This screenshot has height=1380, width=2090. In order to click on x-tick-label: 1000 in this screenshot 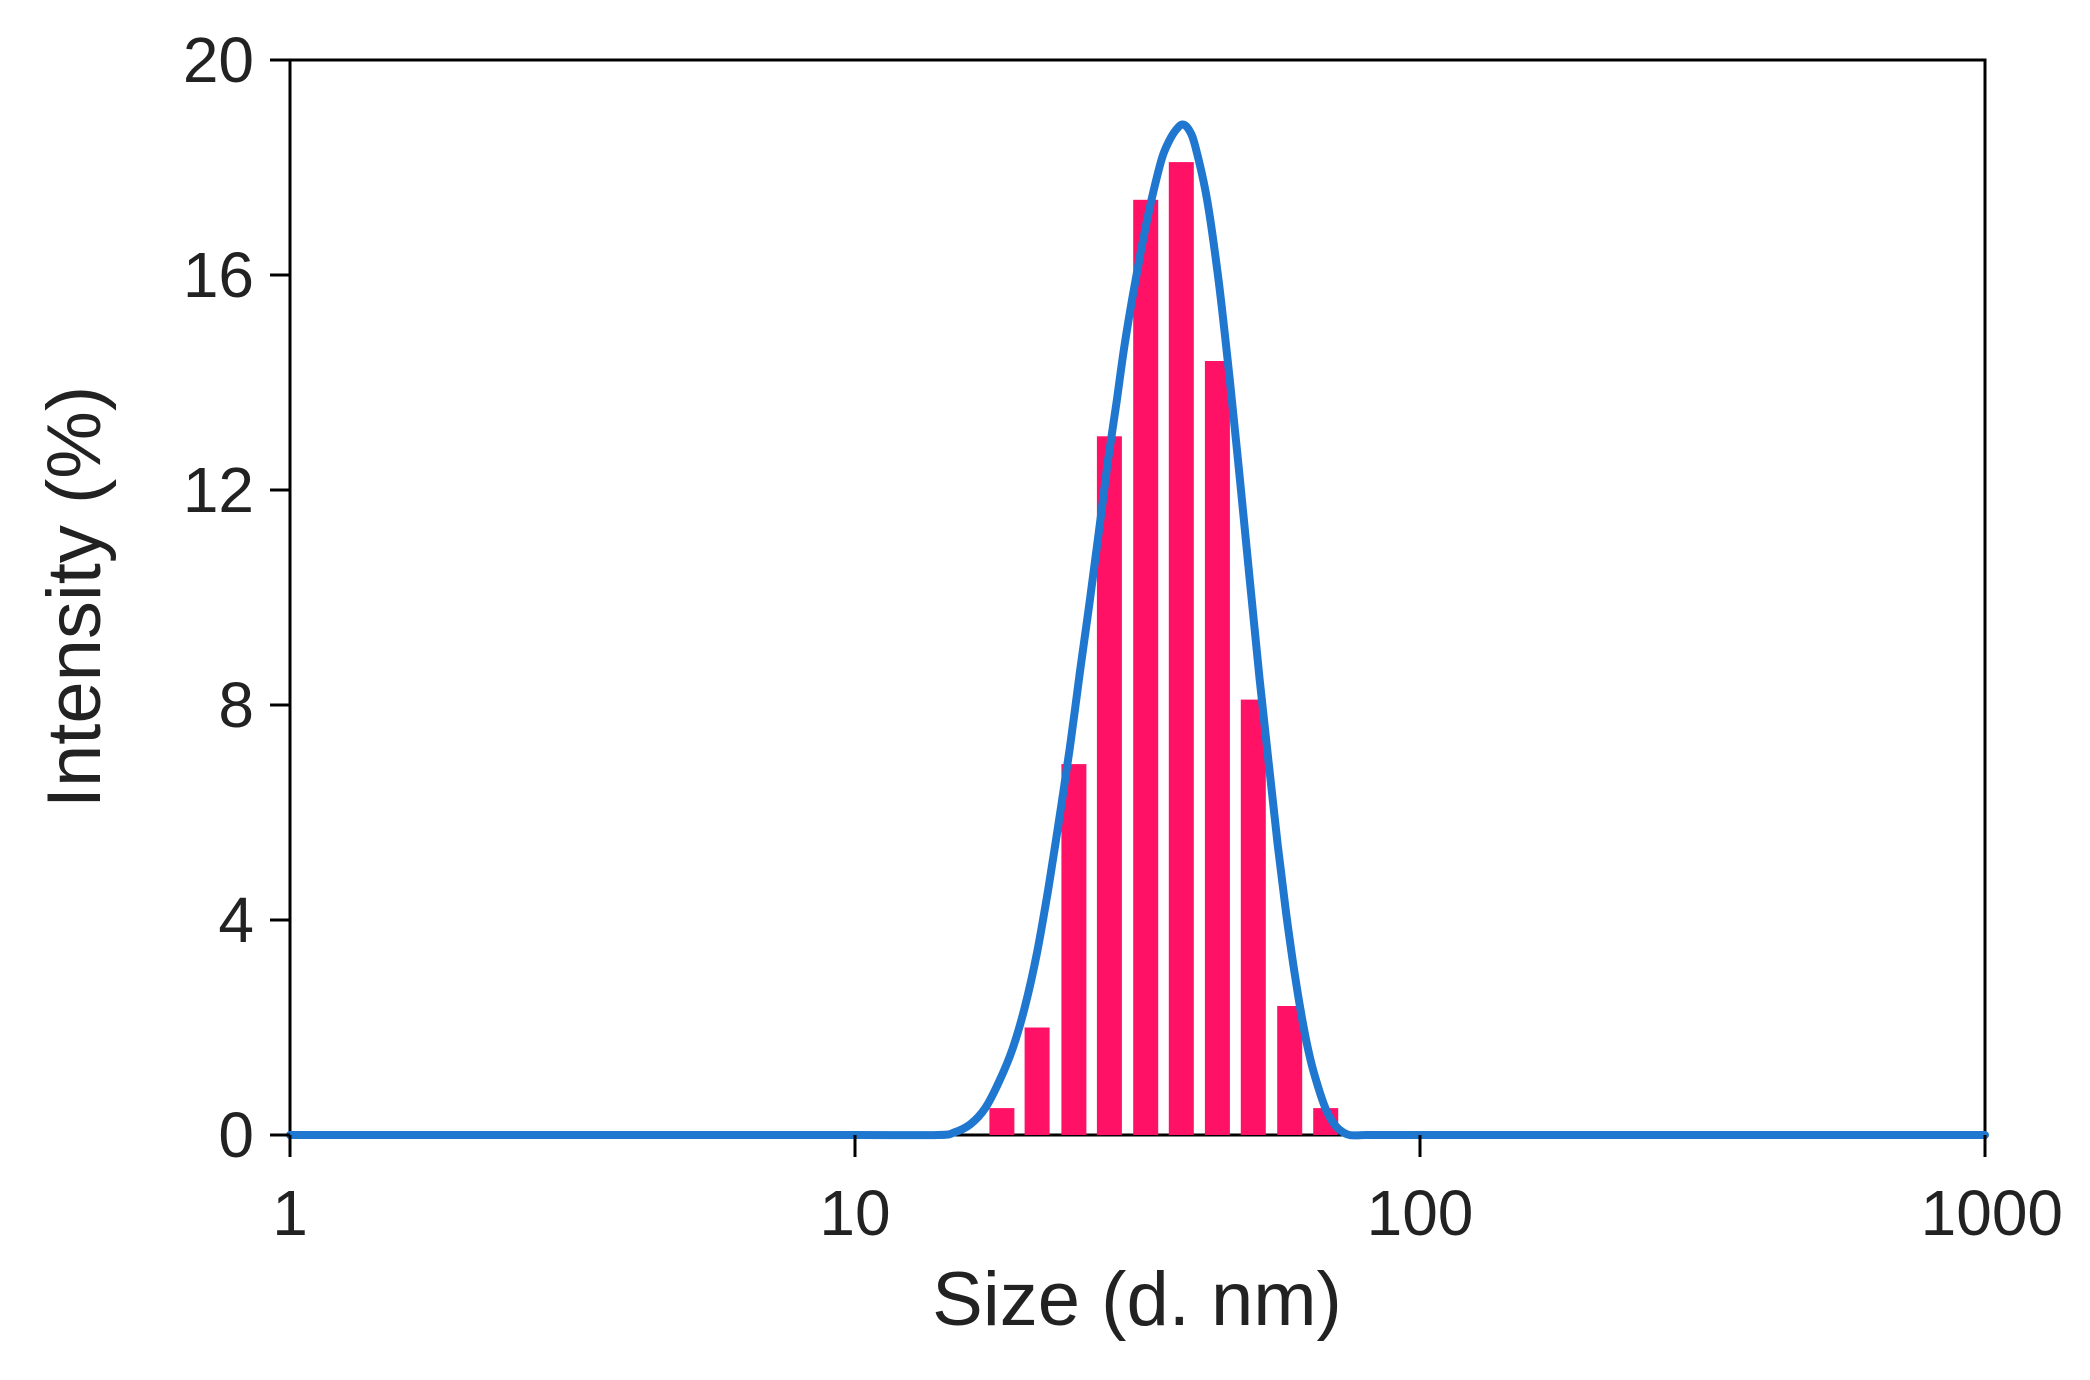, I will do `click(1992, 1213)`.